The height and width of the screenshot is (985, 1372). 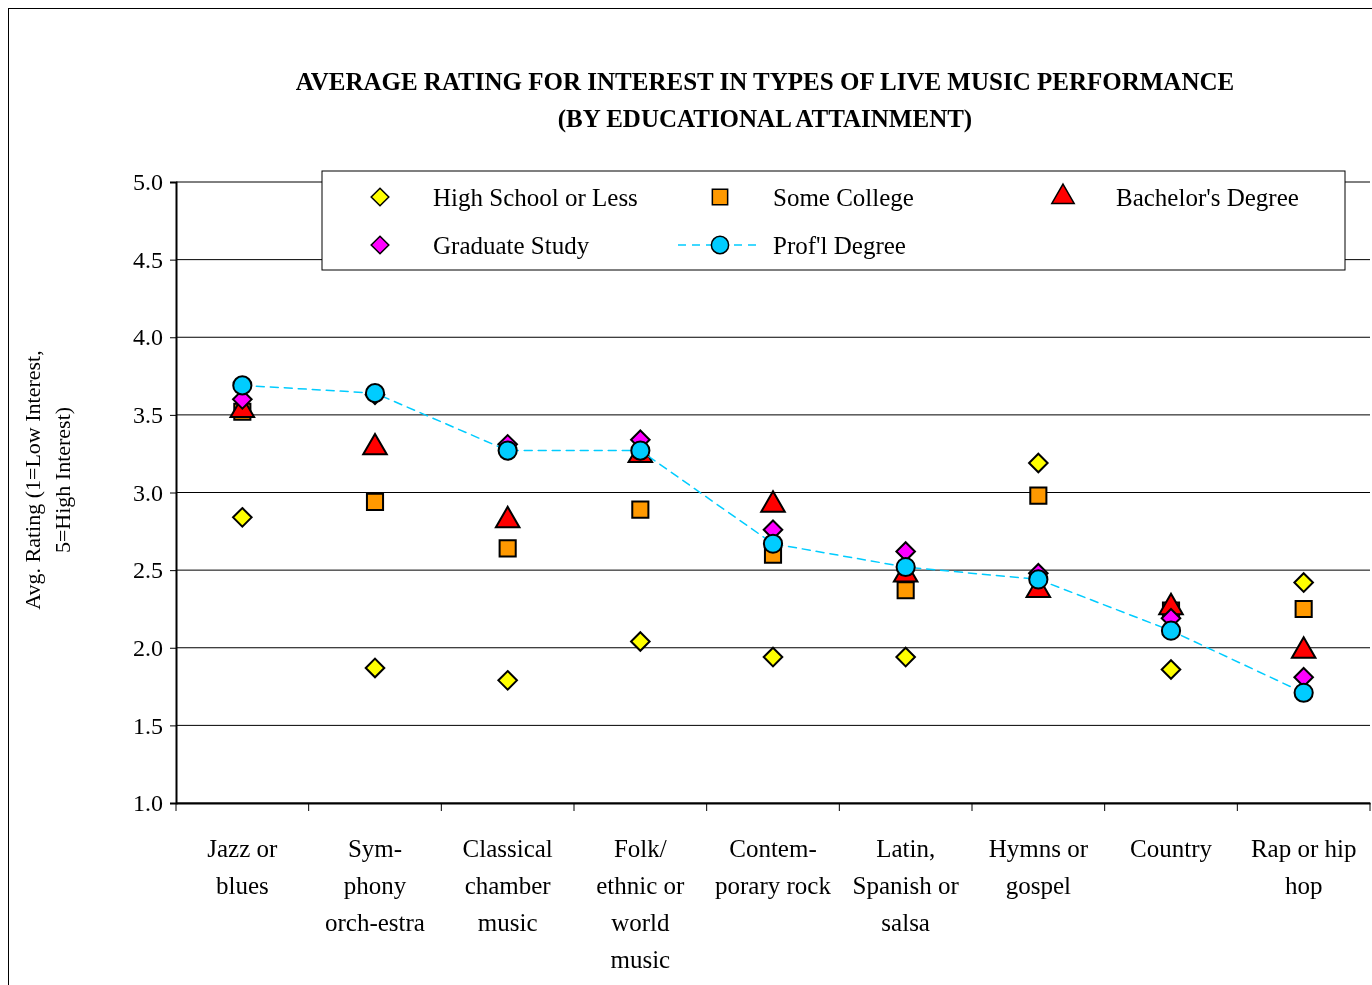 What do you see at coordinates (148, 570) in the screenshot?
I see `y-tick-label: 2.5` at bounding box center [148, 570].